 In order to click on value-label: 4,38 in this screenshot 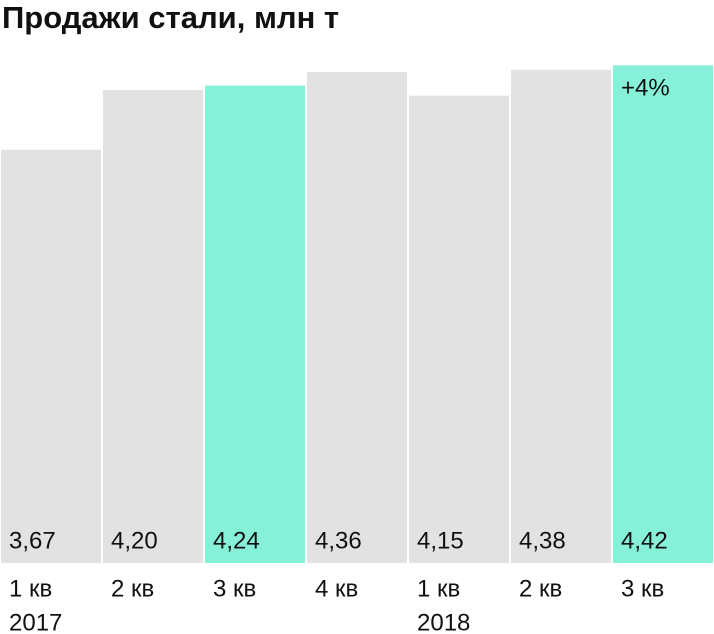, I will do `click(542, 540)`.